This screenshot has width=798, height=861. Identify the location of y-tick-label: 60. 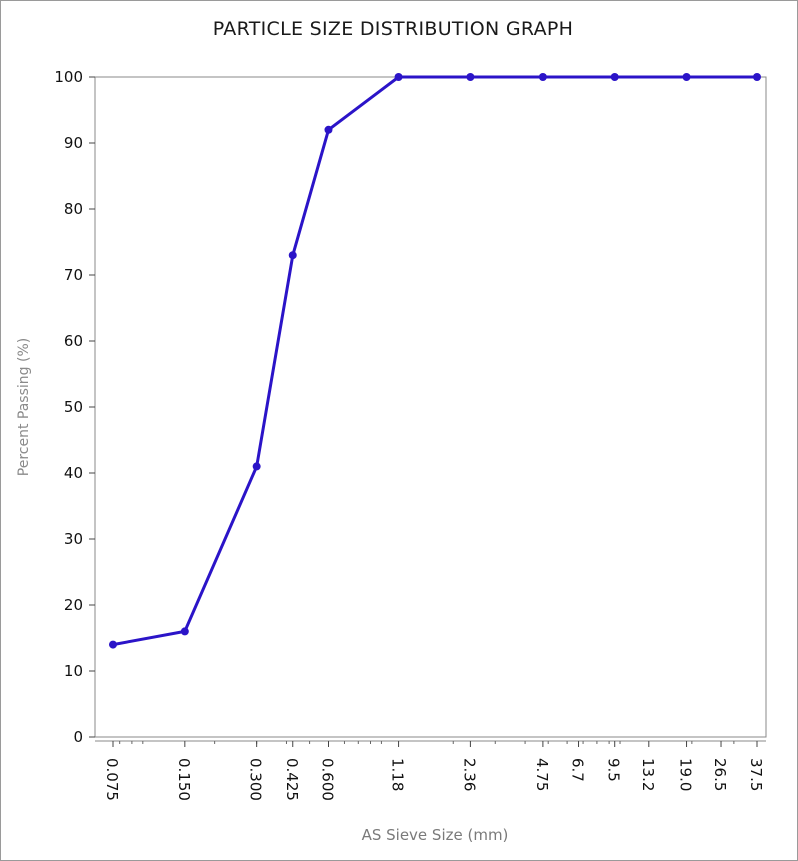
(73, 341).